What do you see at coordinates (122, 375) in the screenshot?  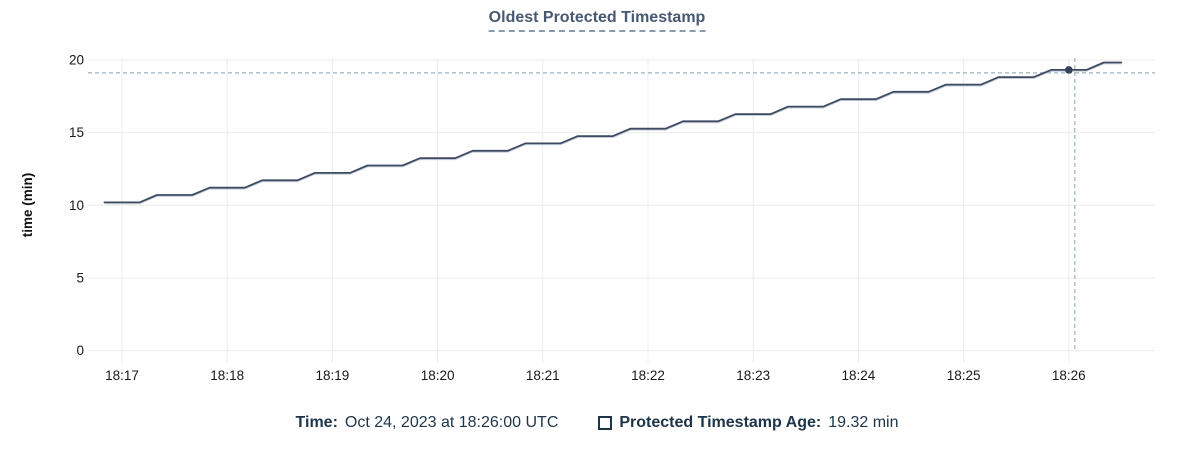 I see `x-tick-label: 18:17` at bounding box center [122, 375].